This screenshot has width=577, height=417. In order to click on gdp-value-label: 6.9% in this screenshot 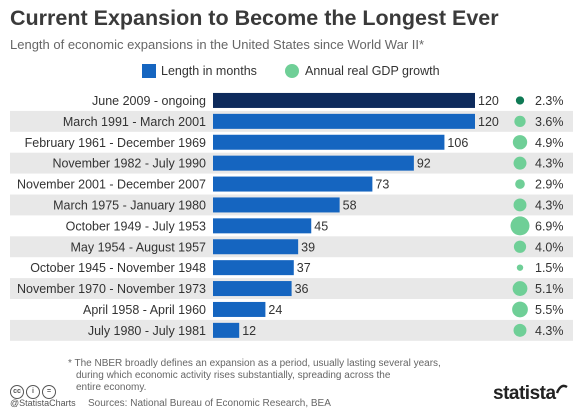, I will do `click(549, 226)`.